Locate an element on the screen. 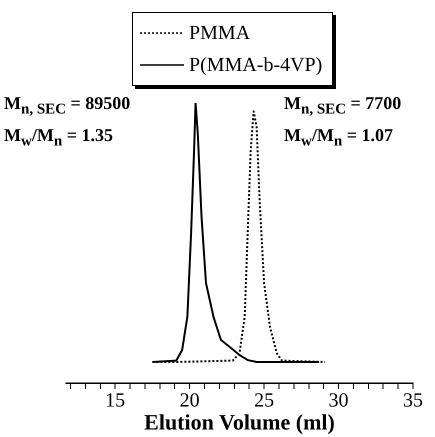 The width and height of the screenshot is (435, 437). annotation: M$_{n, SEC}$ = 89500 is located at coordinates (67, 106).